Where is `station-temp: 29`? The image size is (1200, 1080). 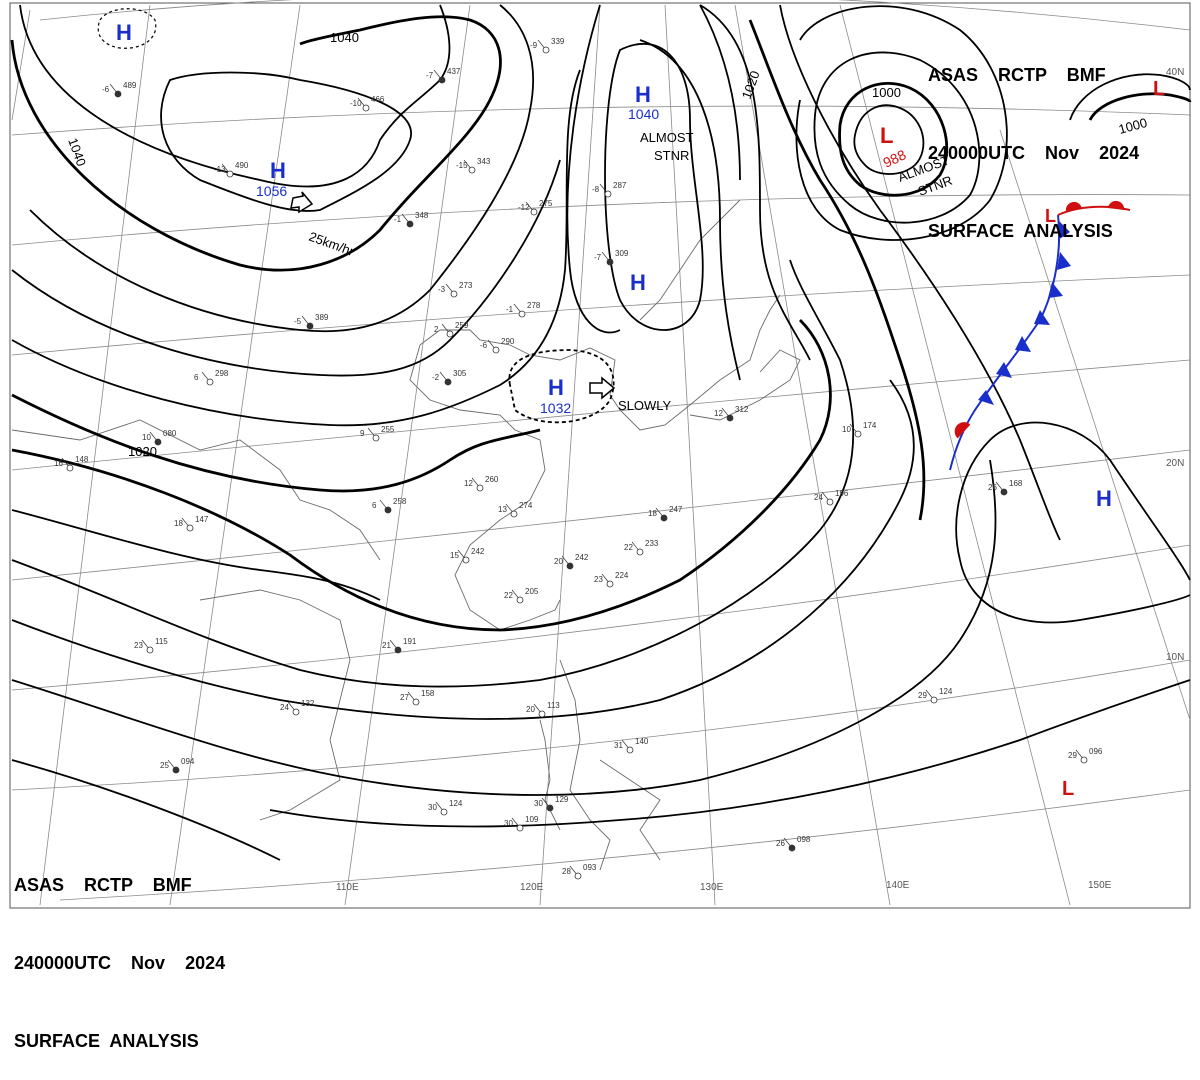
station-temp: 29 is located at coordinates (1072, 755).